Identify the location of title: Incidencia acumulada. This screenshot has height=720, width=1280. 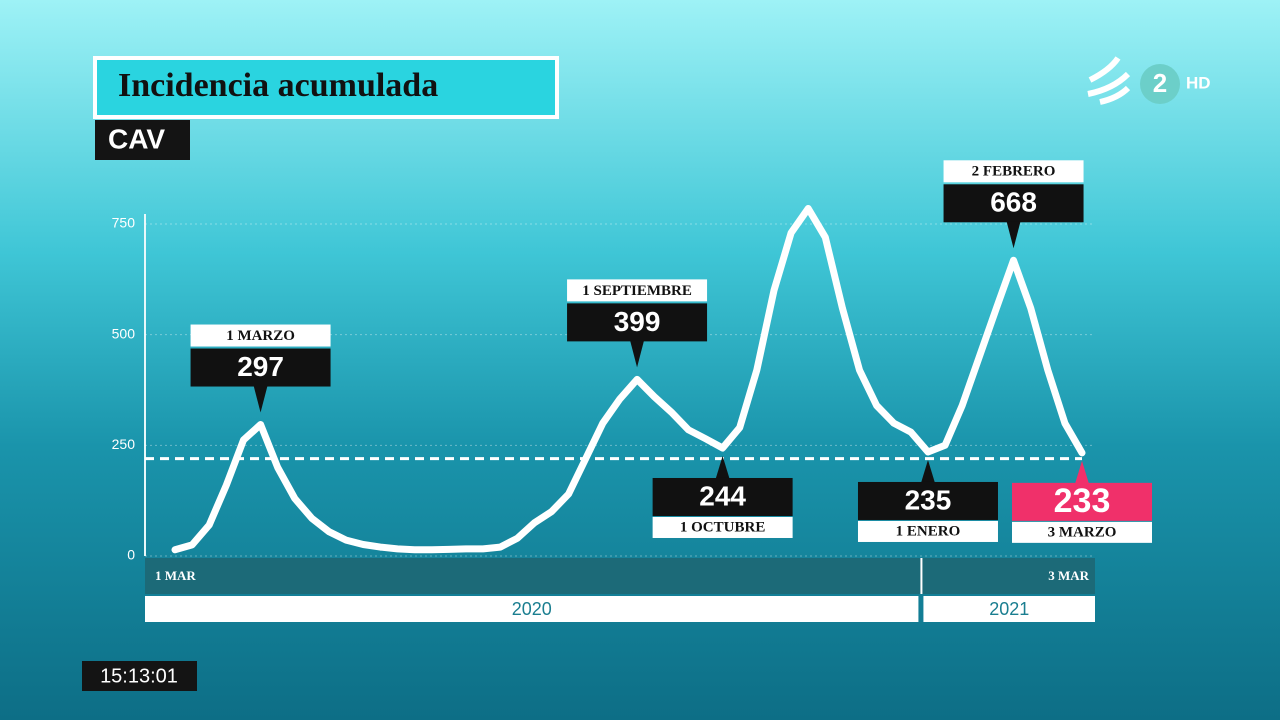
(278, 85).